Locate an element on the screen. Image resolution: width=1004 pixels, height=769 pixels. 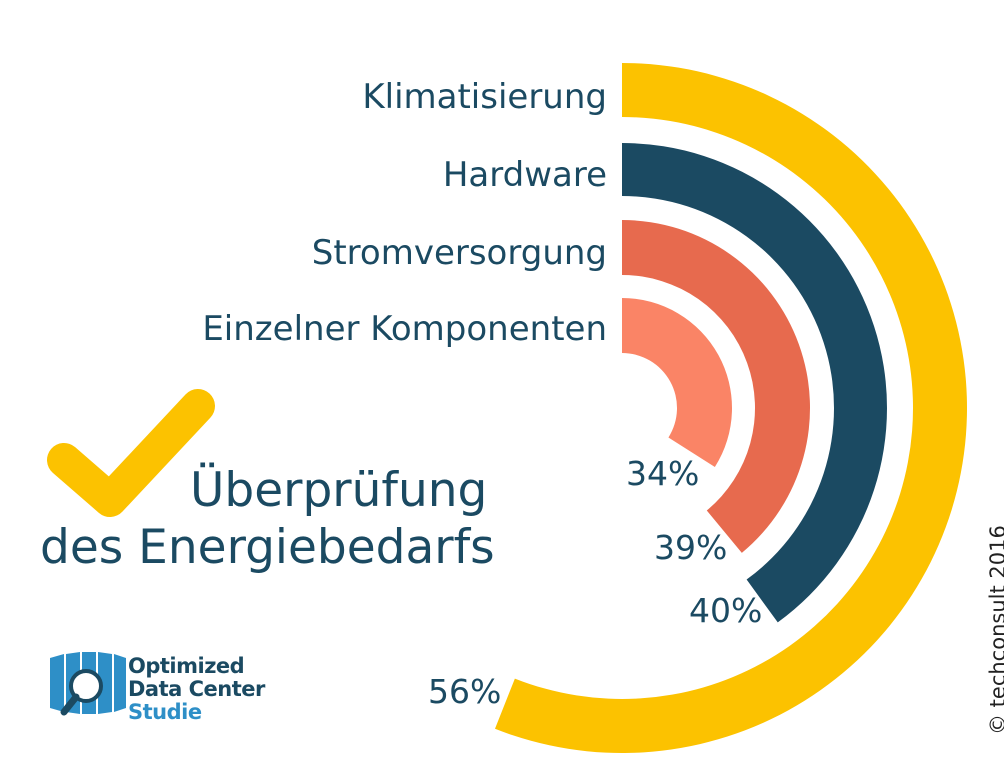
logo-line-2: Data Center is located at coordinates (196, 689).